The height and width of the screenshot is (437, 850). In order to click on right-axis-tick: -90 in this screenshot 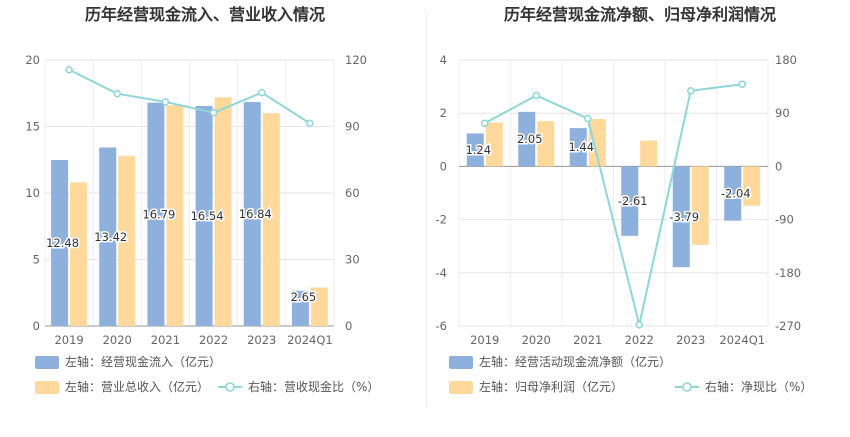, I will do `click(784, 220)`.